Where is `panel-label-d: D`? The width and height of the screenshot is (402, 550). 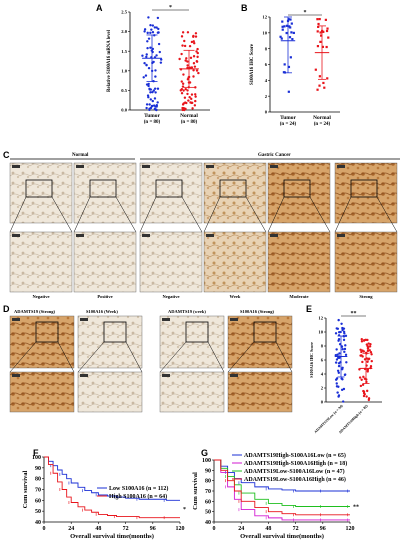 panel-label-d: D is located at coordinates (6, 309).